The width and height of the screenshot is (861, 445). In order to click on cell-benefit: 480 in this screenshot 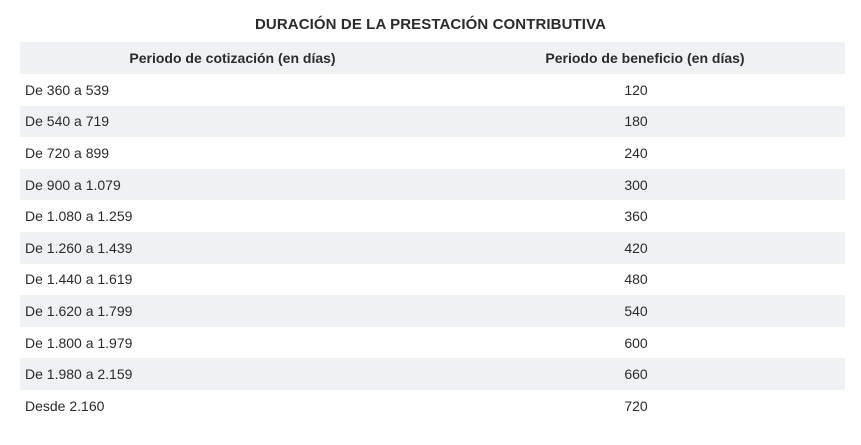, I will do `click(636, 279)`.